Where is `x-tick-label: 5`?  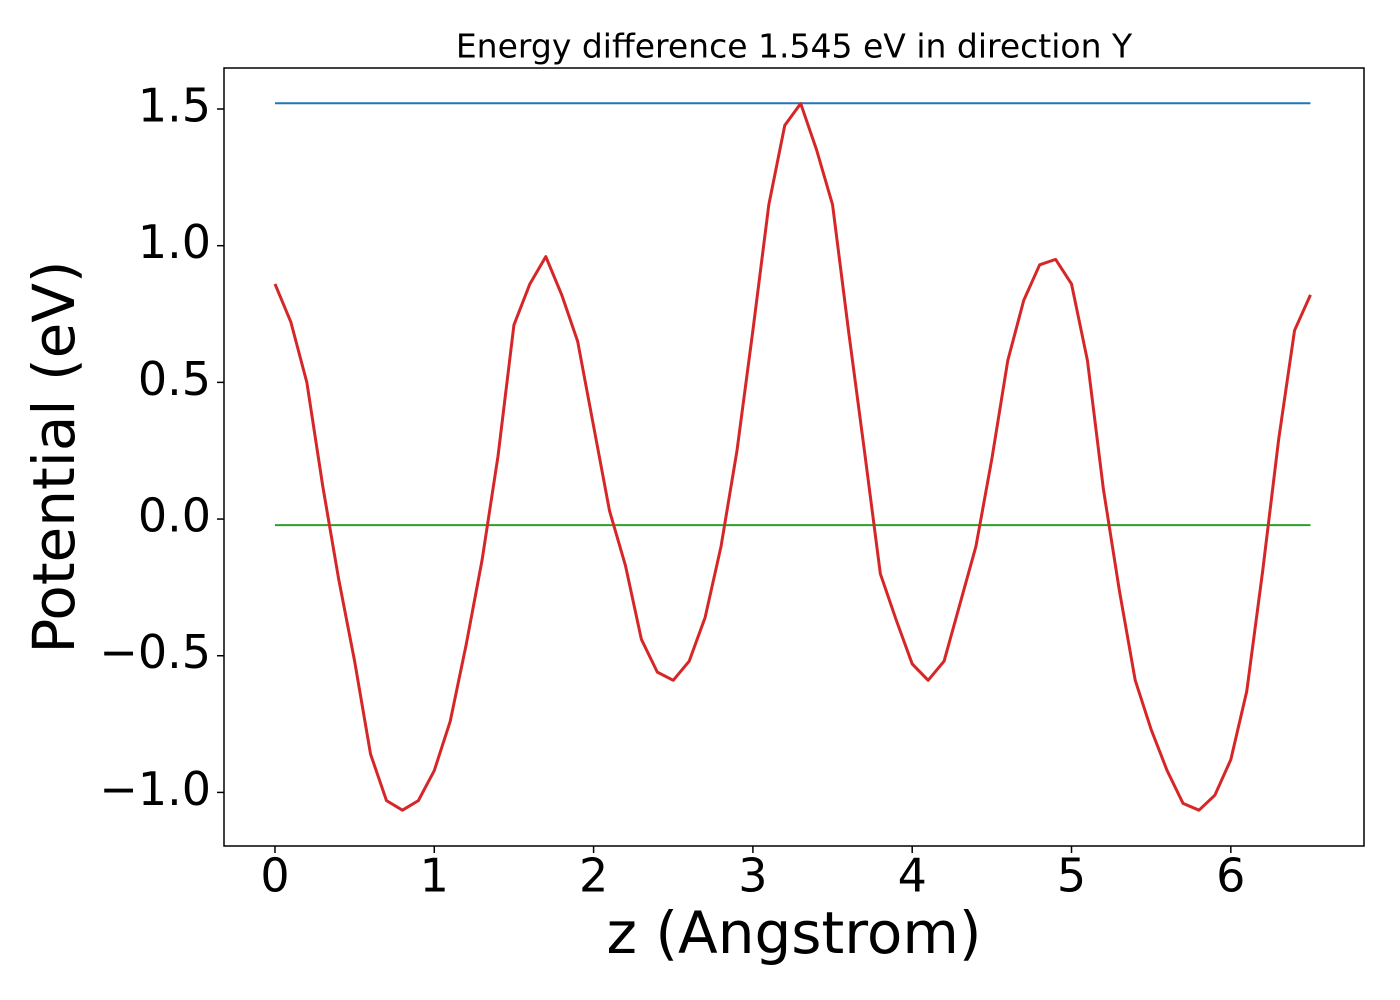
x-tick-label: 5 is located at coordinates (1071, 876).